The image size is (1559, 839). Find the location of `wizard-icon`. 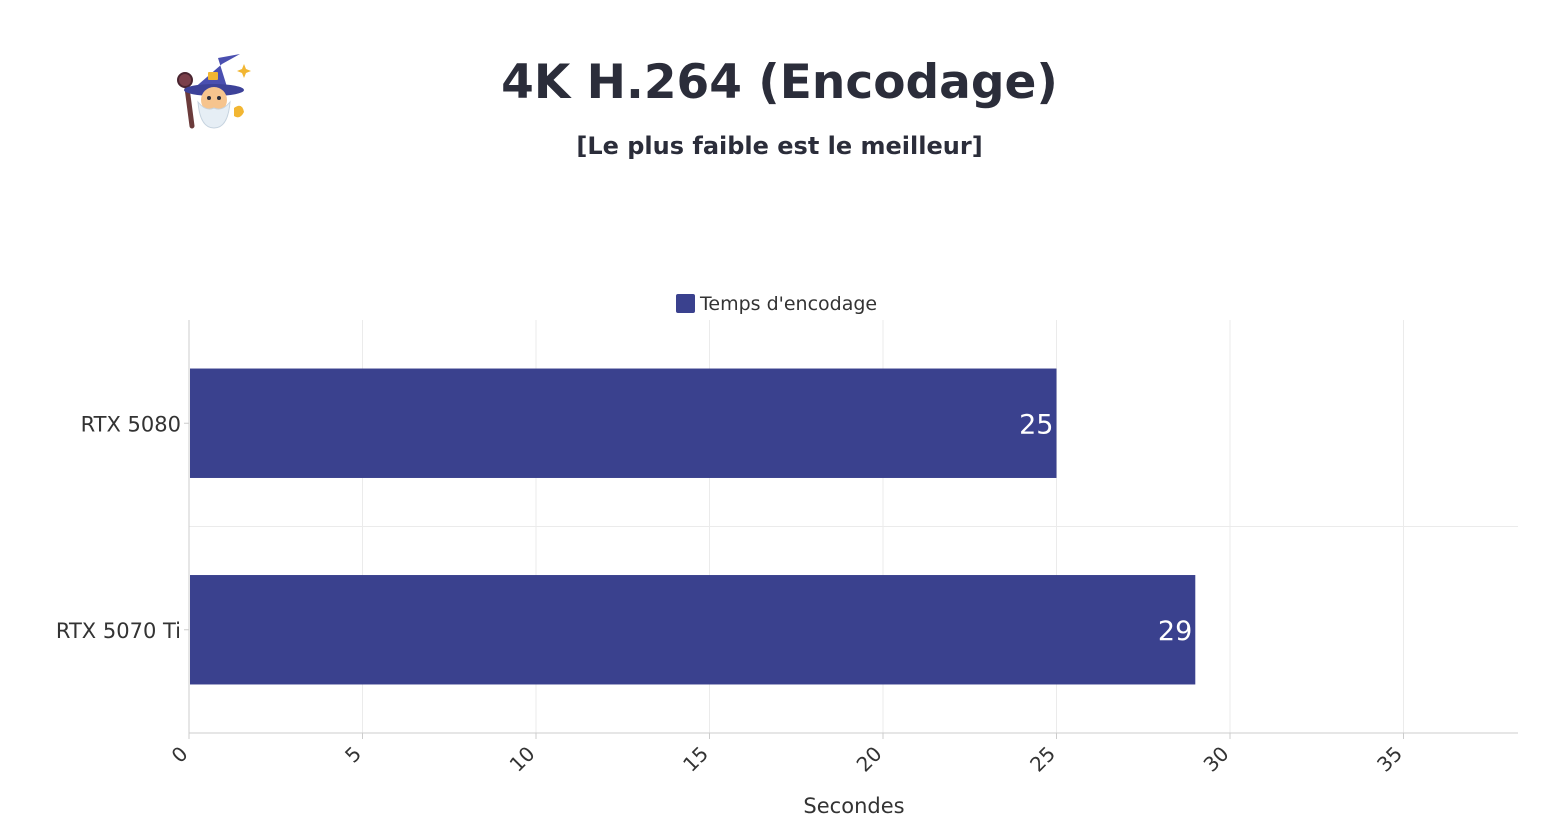

wizard-icon is located at coordinates (214, 91).